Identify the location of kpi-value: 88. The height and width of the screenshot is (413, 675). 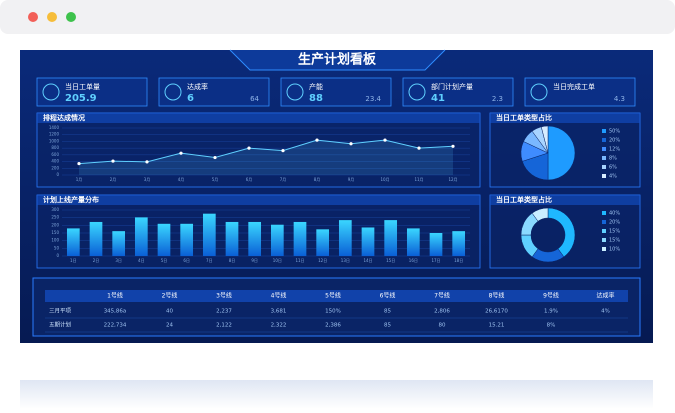
(316, 98).